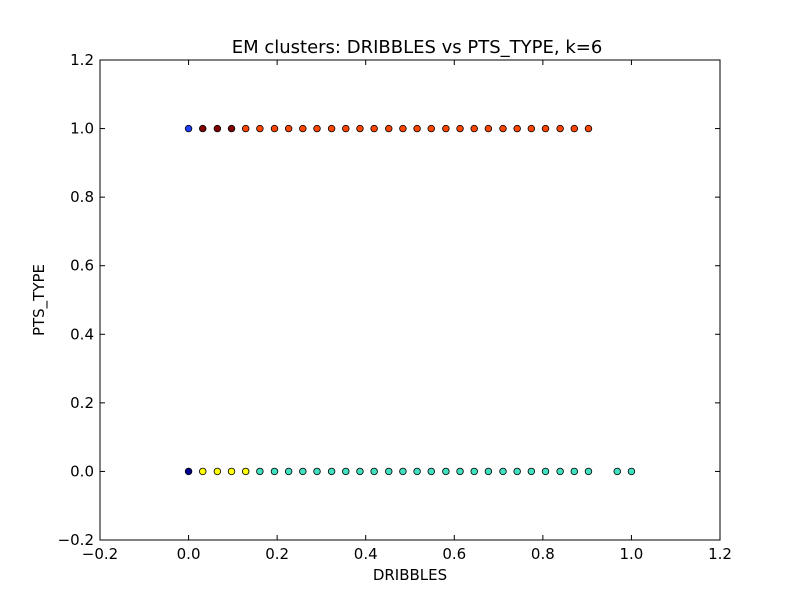 This screenshot has width=800, height=600. I want to click on y-tick-label: 1.2, so click(82, 60).